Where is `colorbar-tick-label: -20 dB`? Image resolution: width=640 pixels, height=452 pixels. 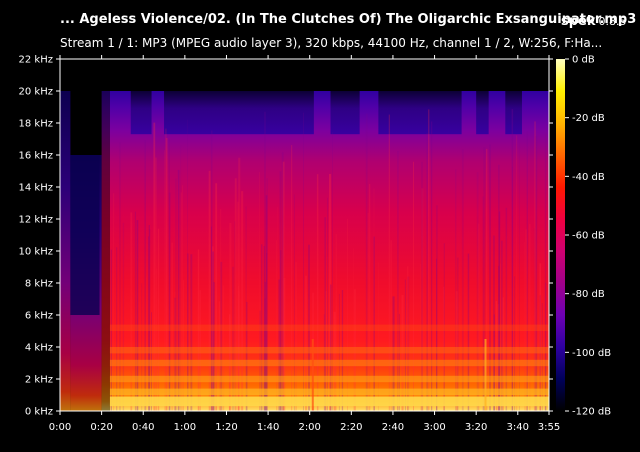 colorbar-tick-label: -20 dB is located at coordinates (588, 118).